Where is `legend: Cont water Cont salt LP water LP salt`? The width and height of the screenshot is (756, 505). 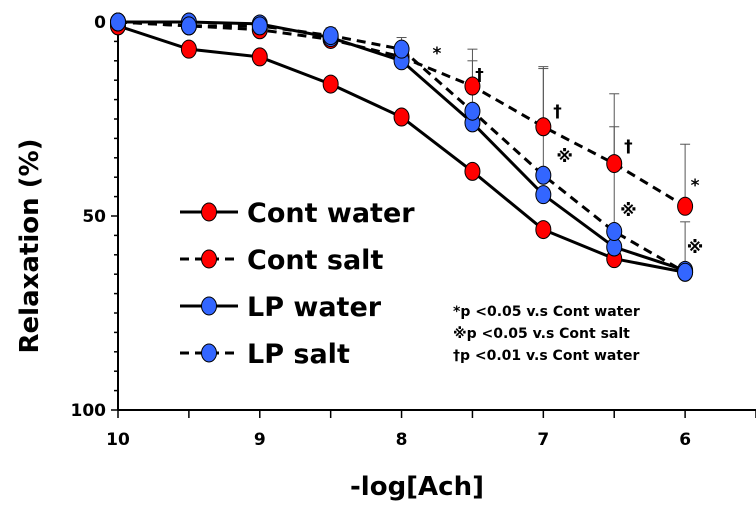 legend: Cont water Cont salt LP water LP salt is located at coordinates (297, 284).